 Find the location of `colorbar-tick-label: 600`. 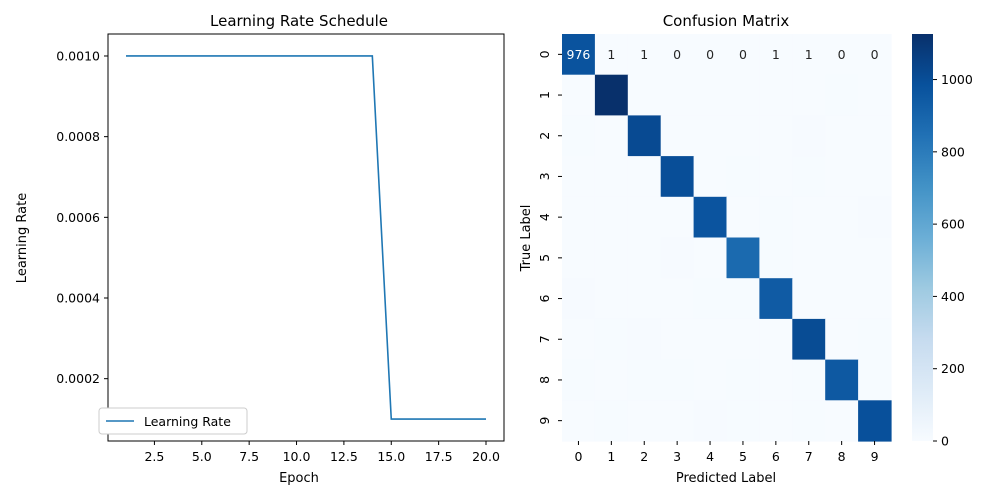

colorbar-tick-label: 600 is located at coordinates (953, 224).